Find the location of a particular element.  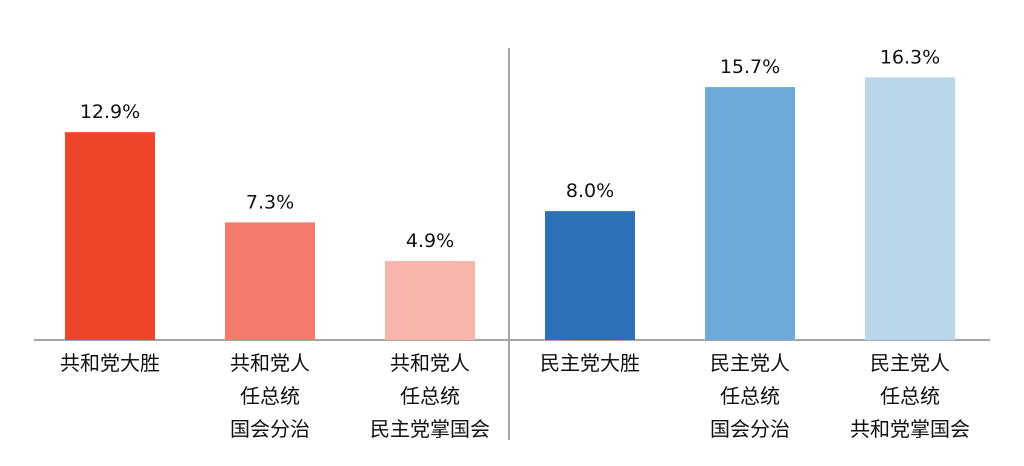

category-label-0: 共和党大胜 is located at coordinates (110, 363).